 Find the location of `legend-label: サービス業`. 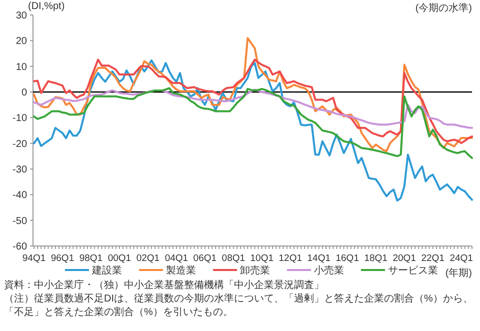

legend-label: サービス業 is located at coordinates (413, 270).